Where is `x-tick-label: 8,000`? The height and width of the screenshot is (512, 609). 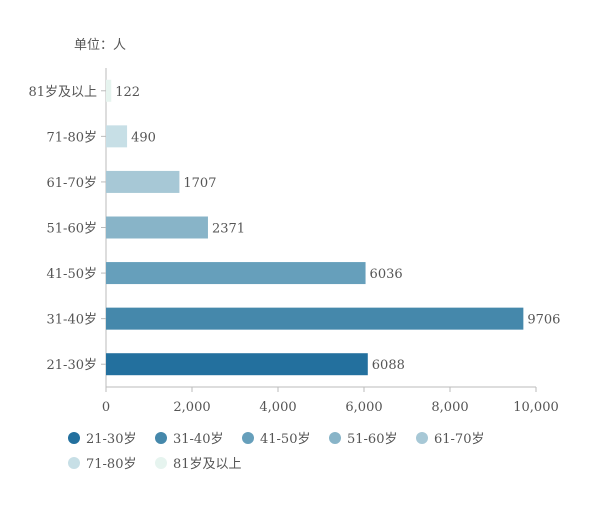 x-tick-label: 8,000 is located at coordinates (449, 407).